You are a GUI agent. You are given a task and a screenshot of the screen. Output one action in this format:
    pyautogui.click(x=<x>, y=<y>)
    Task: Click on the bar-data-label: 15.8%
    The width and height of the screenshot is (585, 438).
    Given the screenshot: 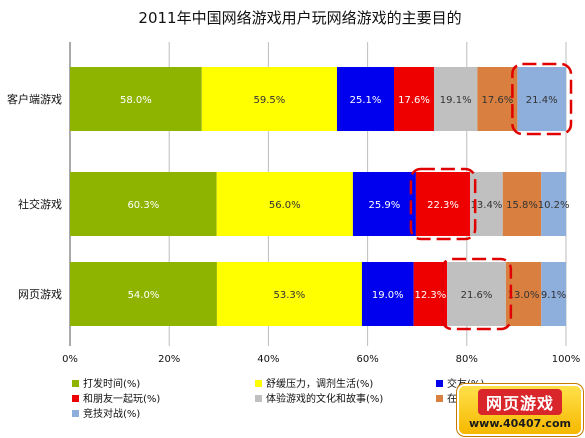 What is the action you would take?
    pyautogui.click(x=522, y=205)
    